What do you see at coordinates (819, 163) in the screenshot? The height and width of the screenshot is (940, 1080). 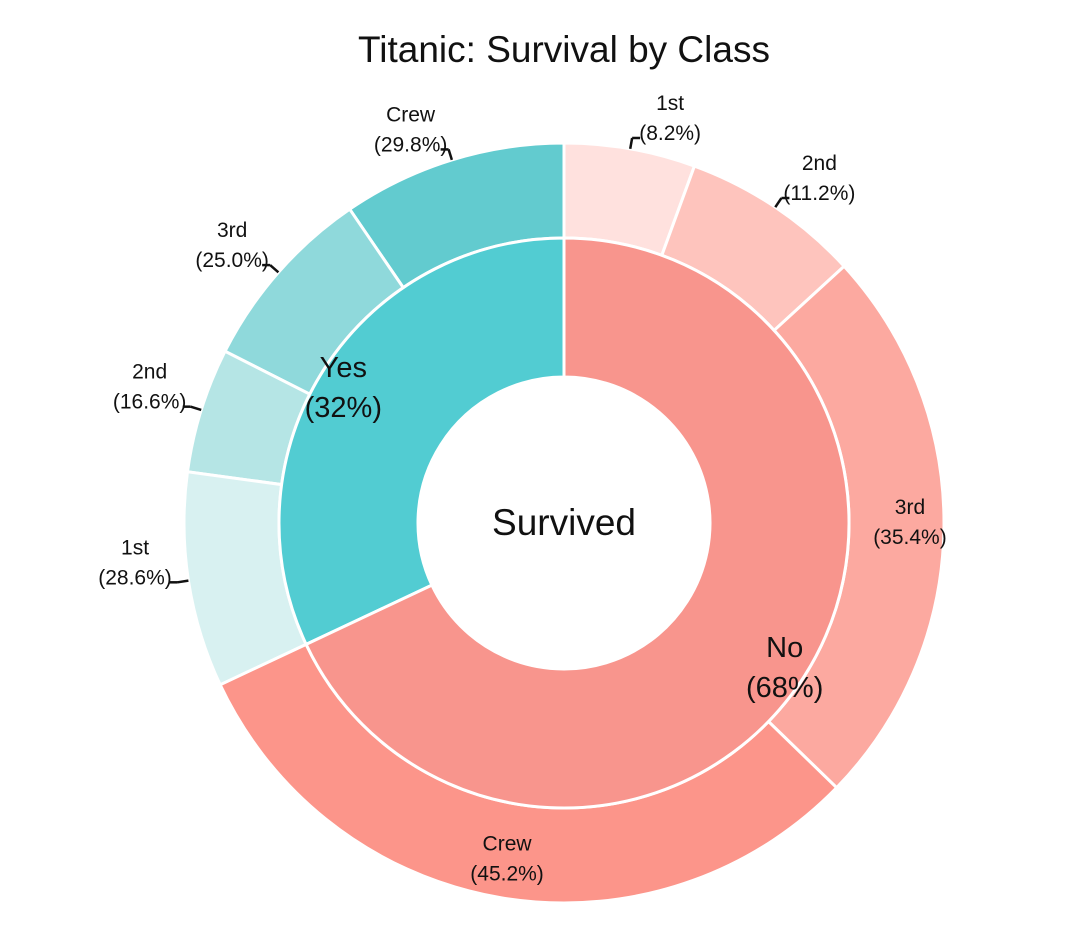 I see `outer-label-no-2nd: 2nd` at bounding box center [819, 163].